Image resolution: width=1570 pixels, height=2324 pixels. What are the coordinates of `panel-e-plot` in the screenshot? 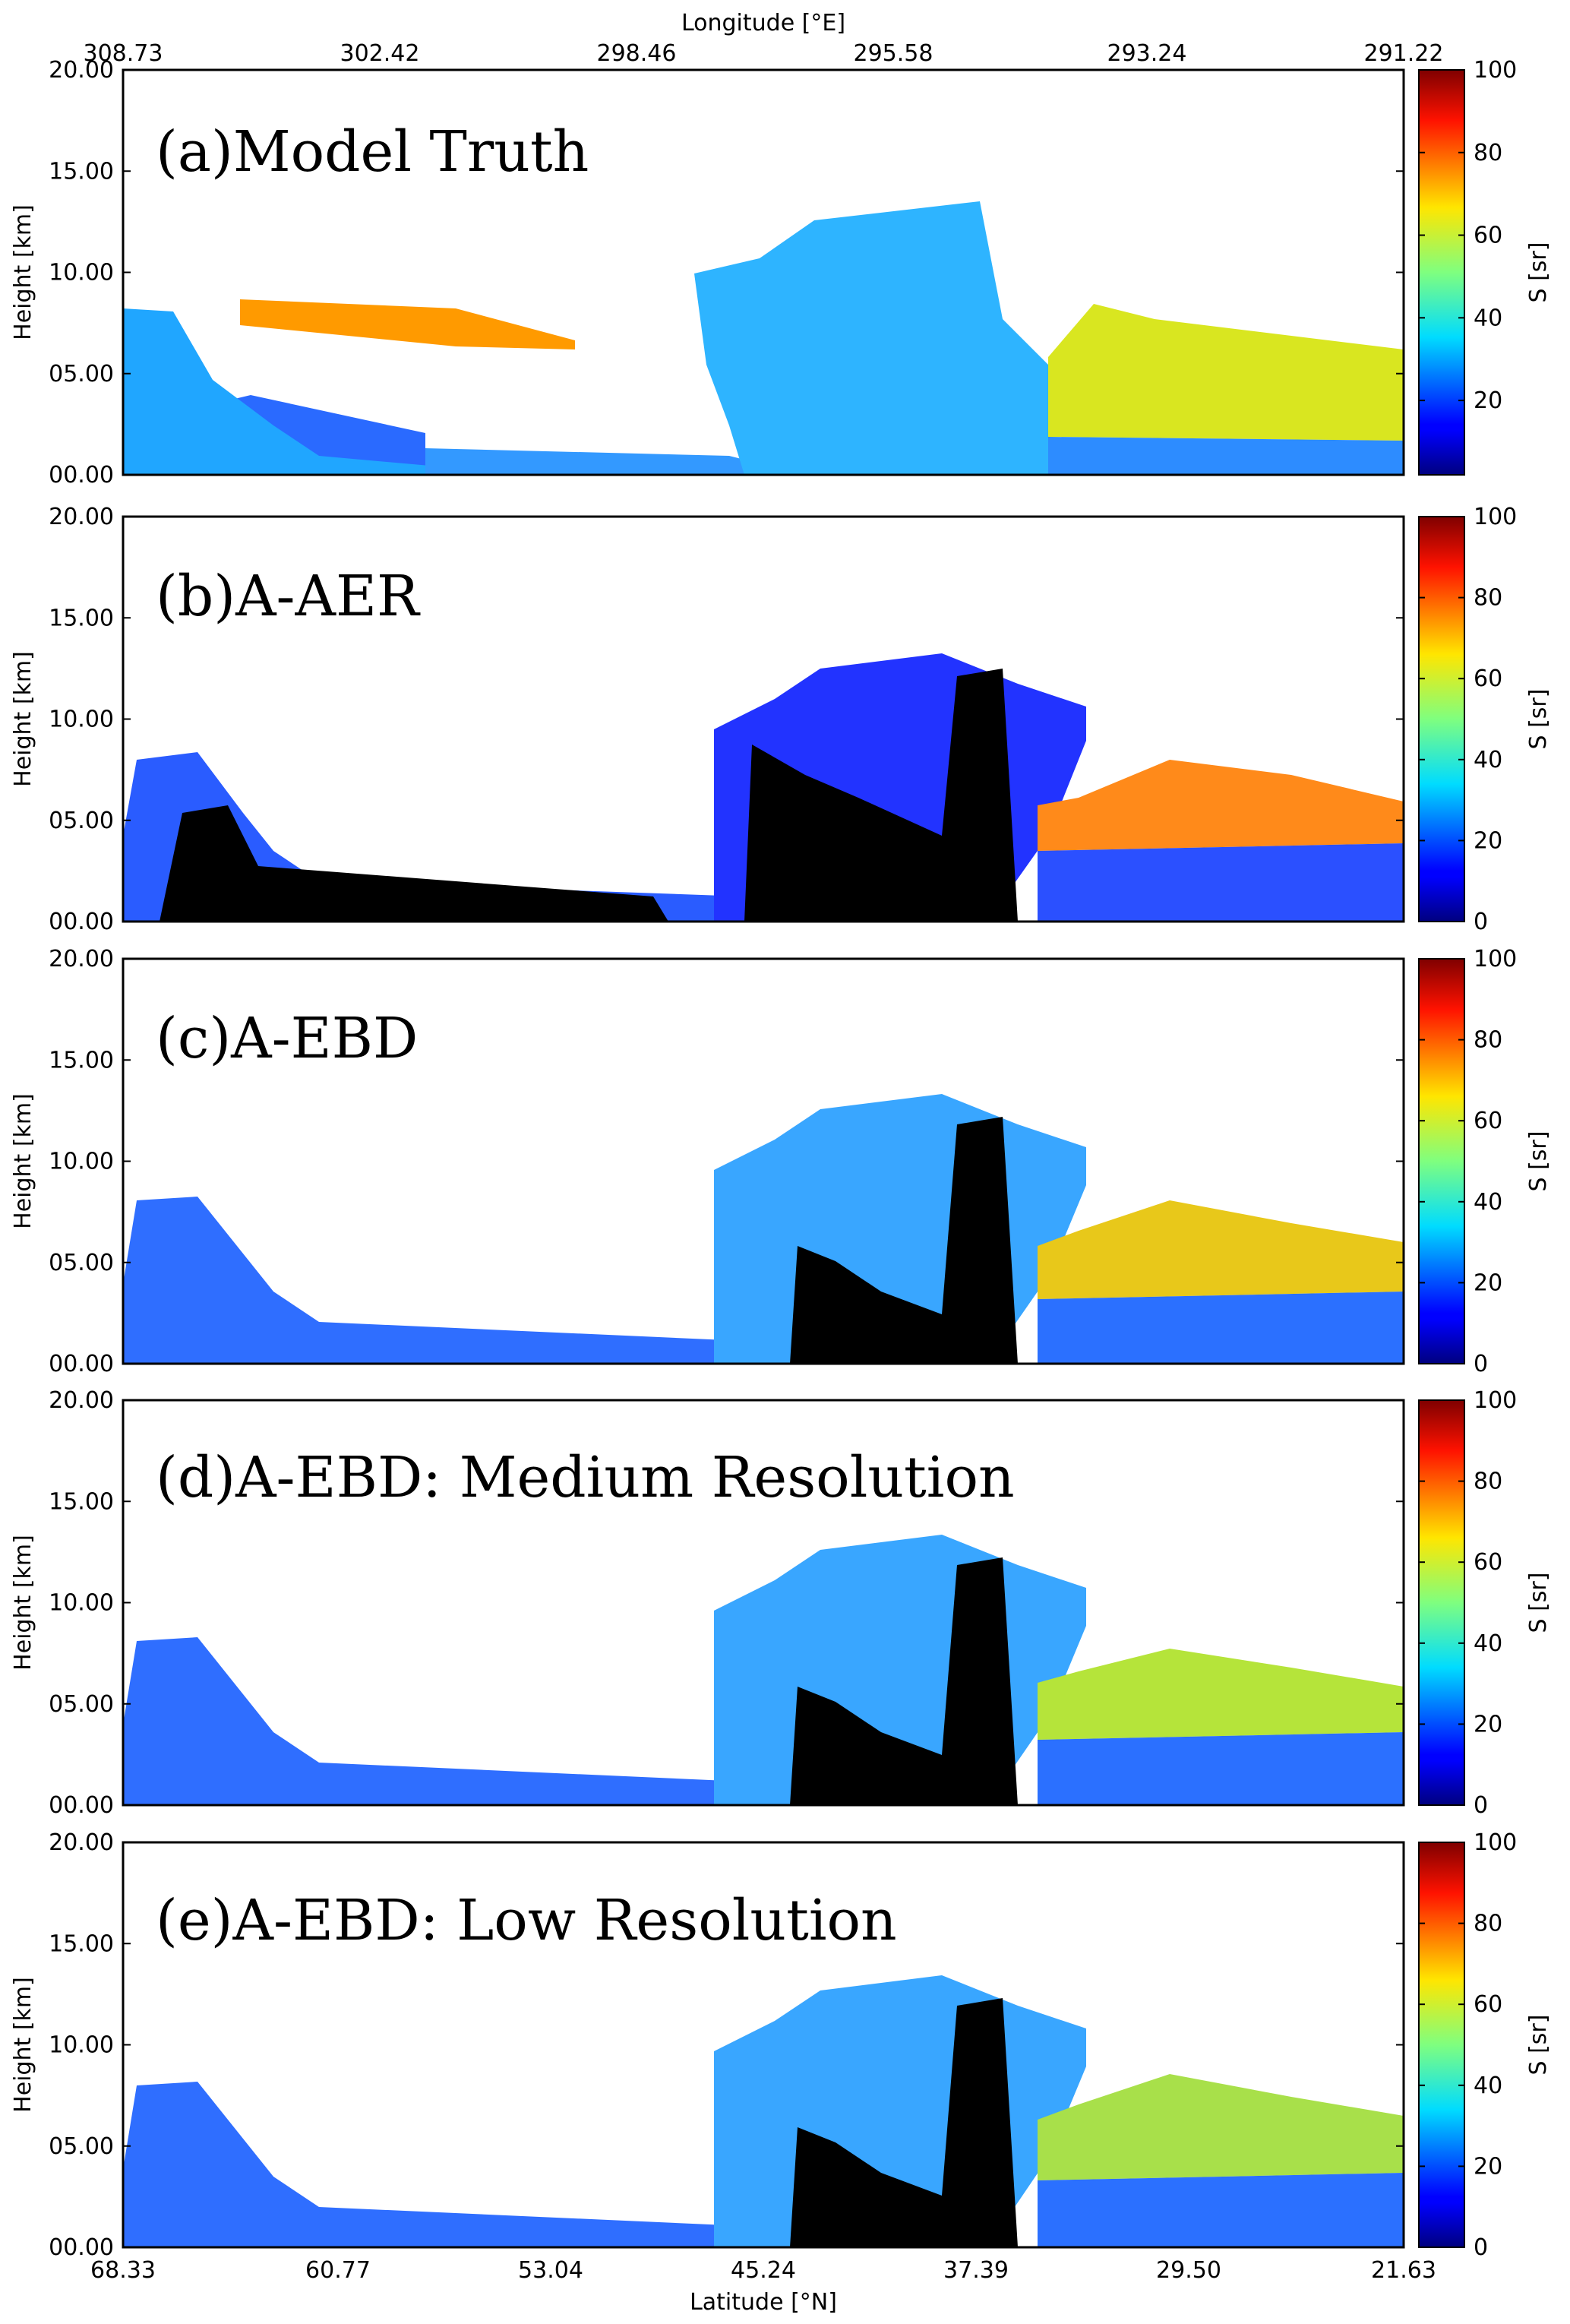 It's located at (763, 2111).